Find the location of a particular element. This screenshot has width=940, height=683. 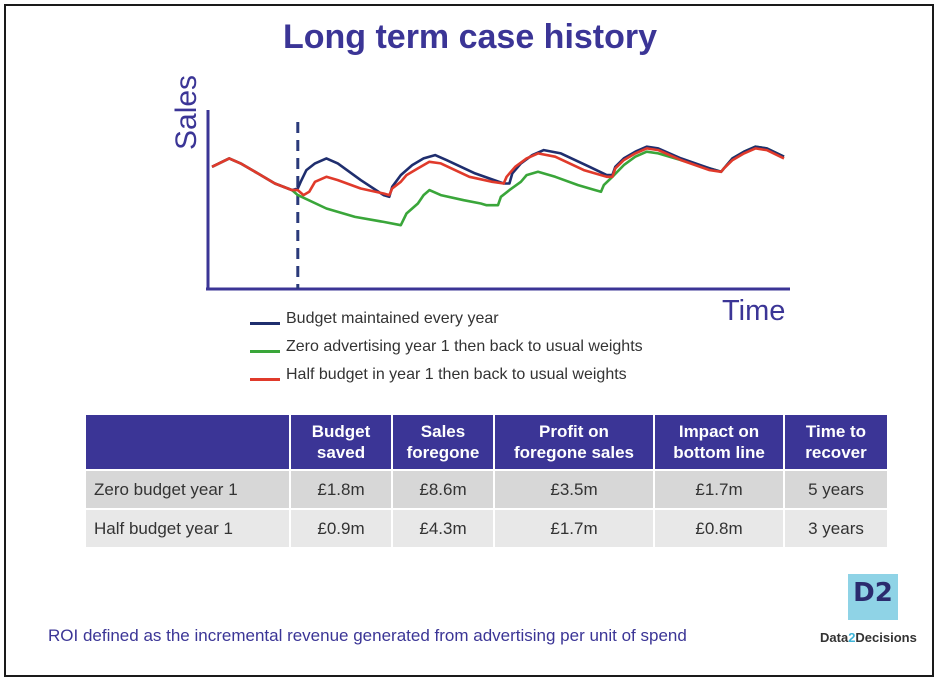

header-profit-foregone: Profit on foregone sales is located at coordinates (574, 443).